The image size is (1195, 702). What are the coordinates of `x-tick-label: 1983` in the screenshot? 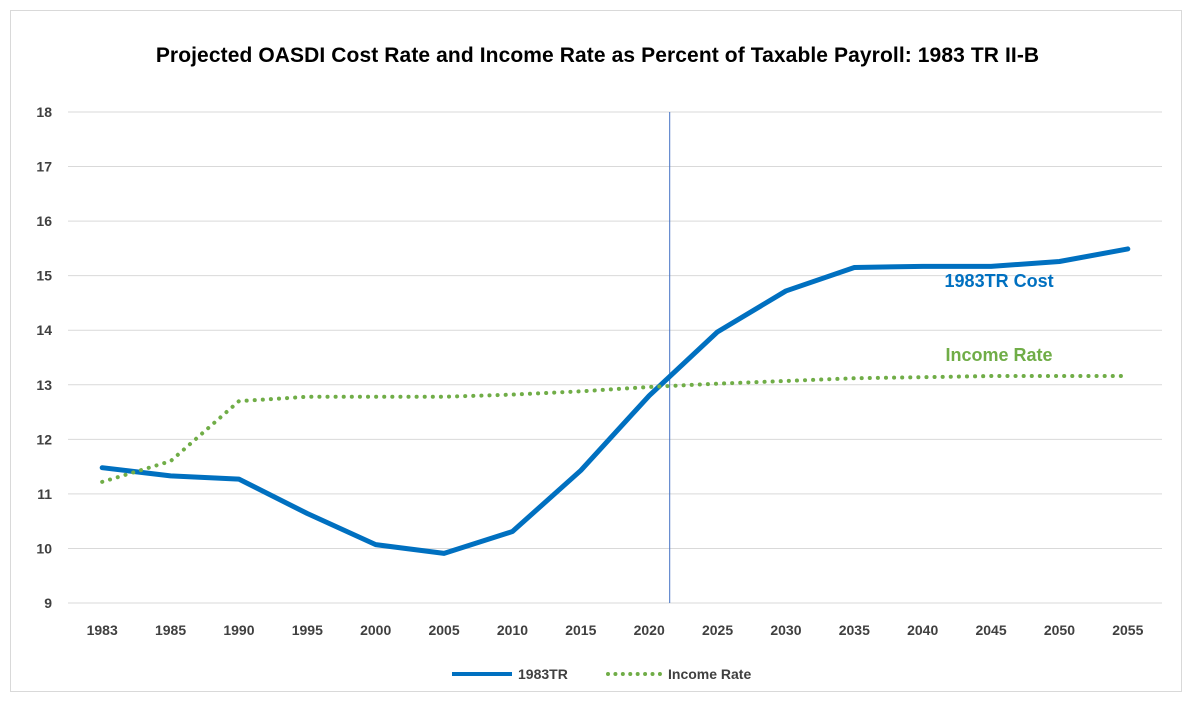 It's located at (102, 630).